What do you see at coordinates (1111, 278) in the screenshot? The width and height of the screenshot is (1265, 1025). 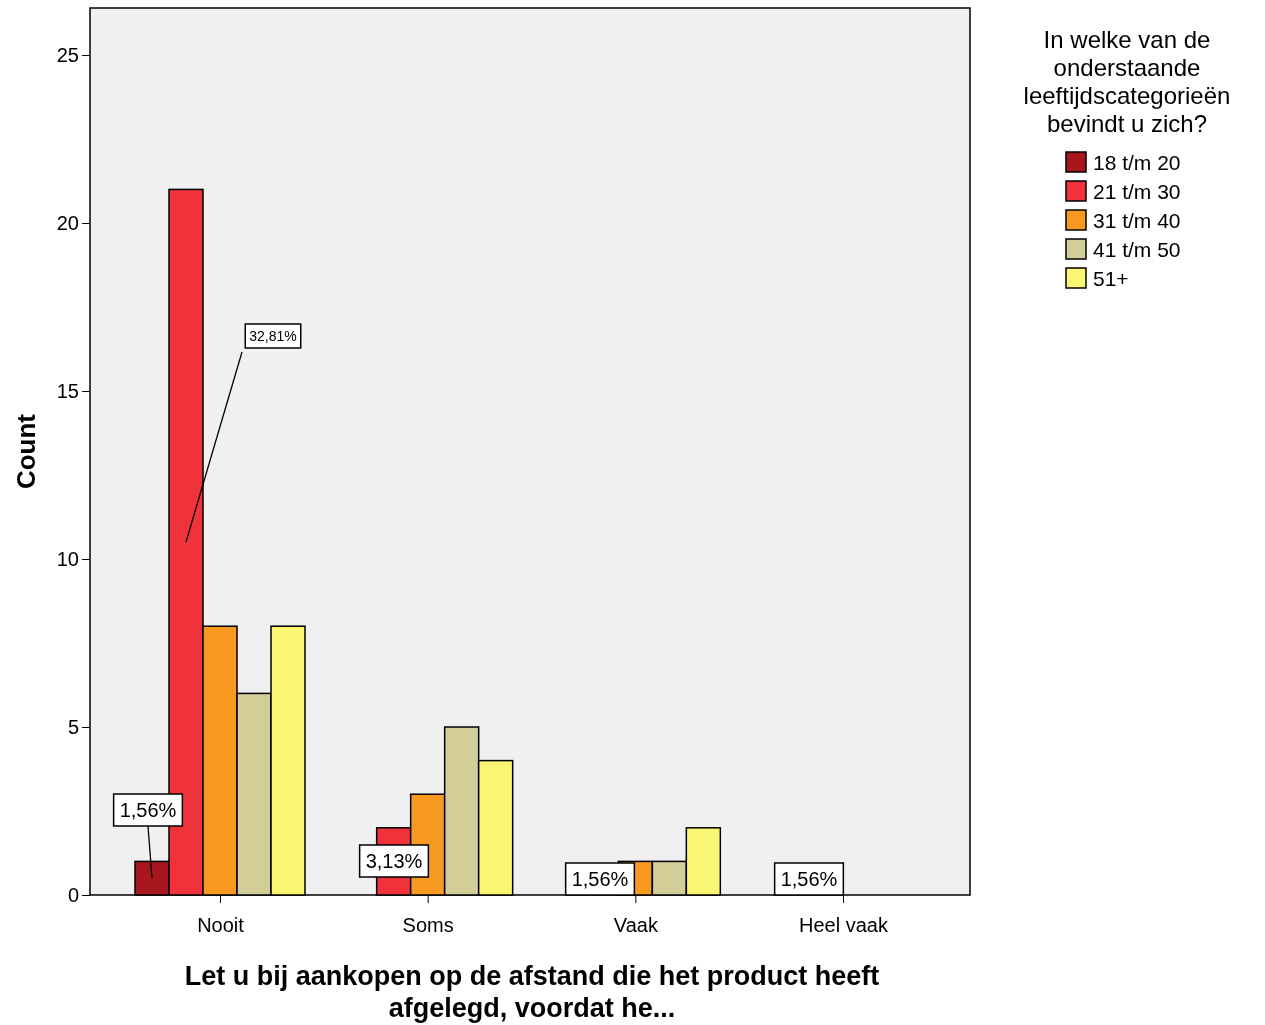 I see `legend-label: 51+` at bounding box center [1111, 278].